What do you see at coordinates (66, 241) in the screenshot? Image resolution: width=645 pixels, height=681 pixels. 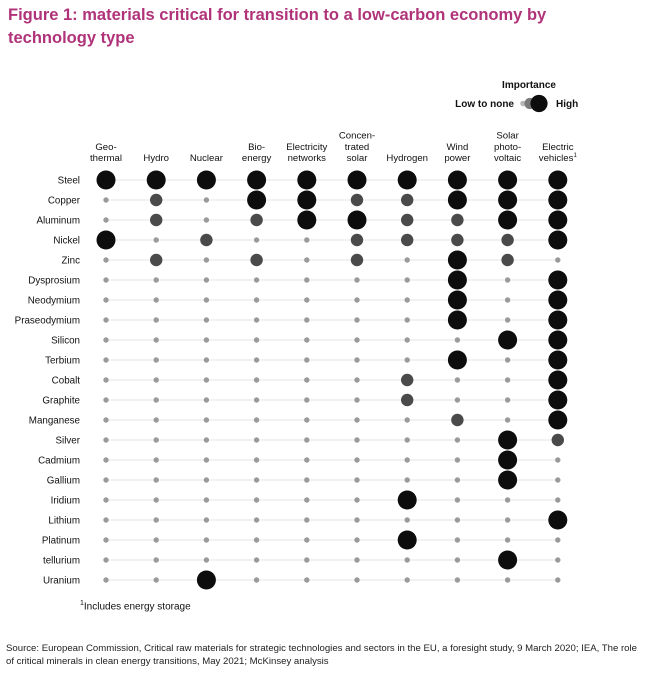 I see `row-label: Nickel` at bounding box center [66, 241].